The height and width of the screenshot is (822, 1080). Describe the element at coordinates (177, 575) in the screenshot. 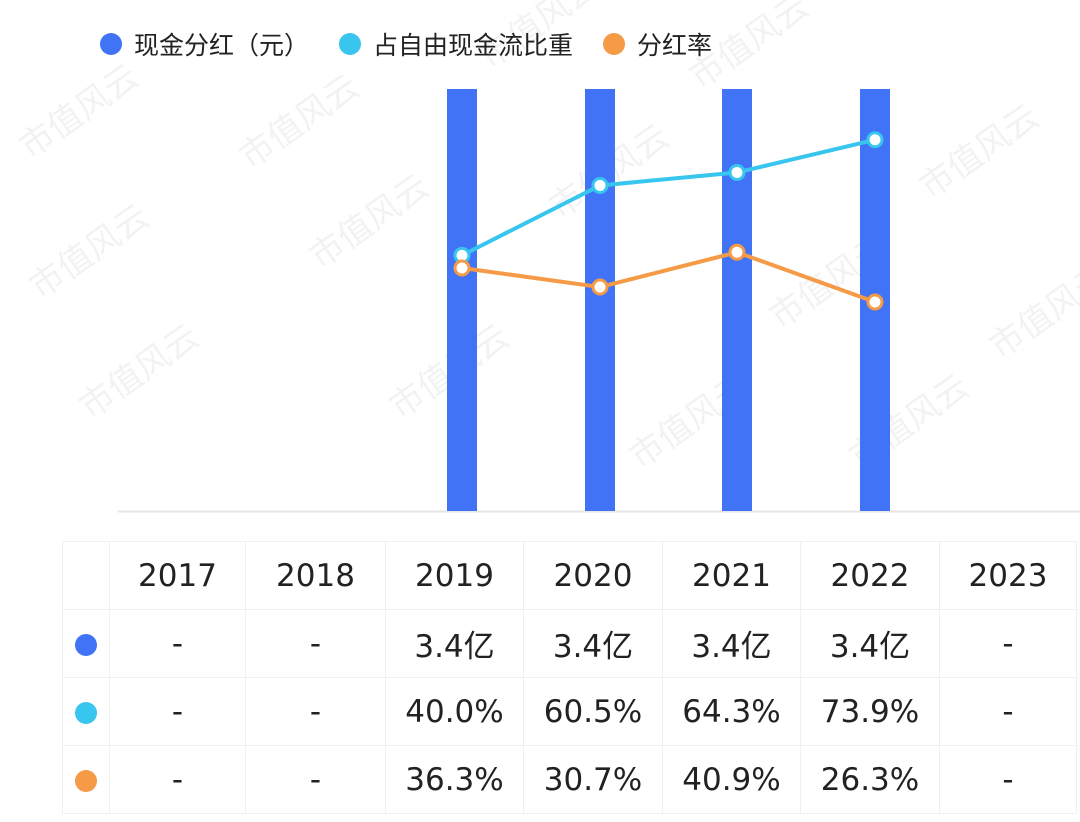

I see `year-header: 2017` at that location.